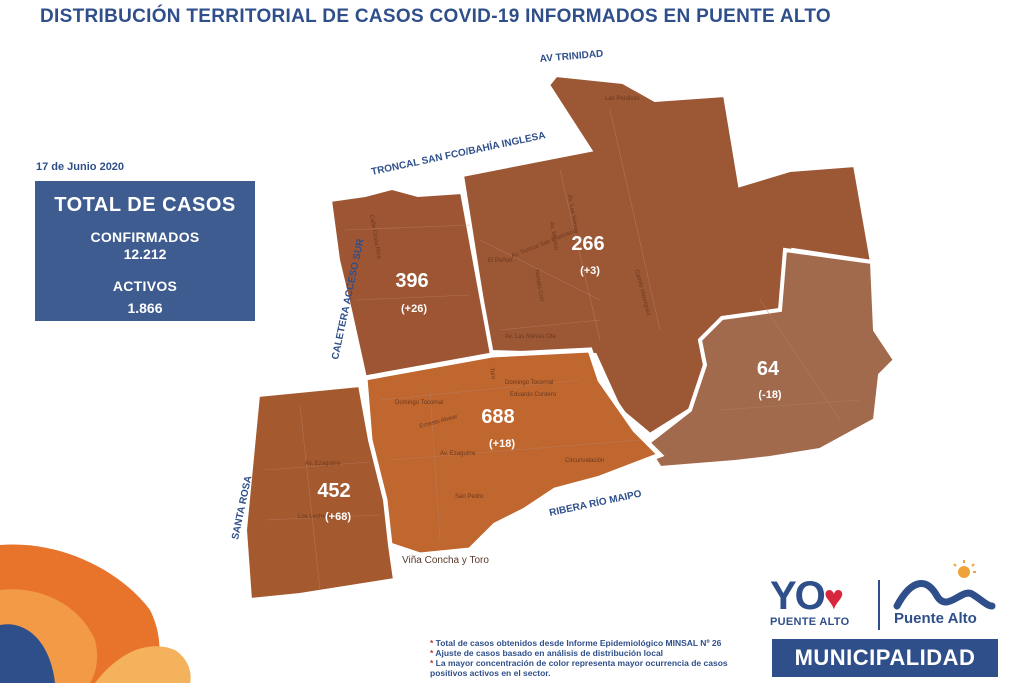  What do you see at coordinates (445, 560) in the screenshot?
I see `street-vina-concha: Viña Concha y Toro` at bounding box center [445, 560].